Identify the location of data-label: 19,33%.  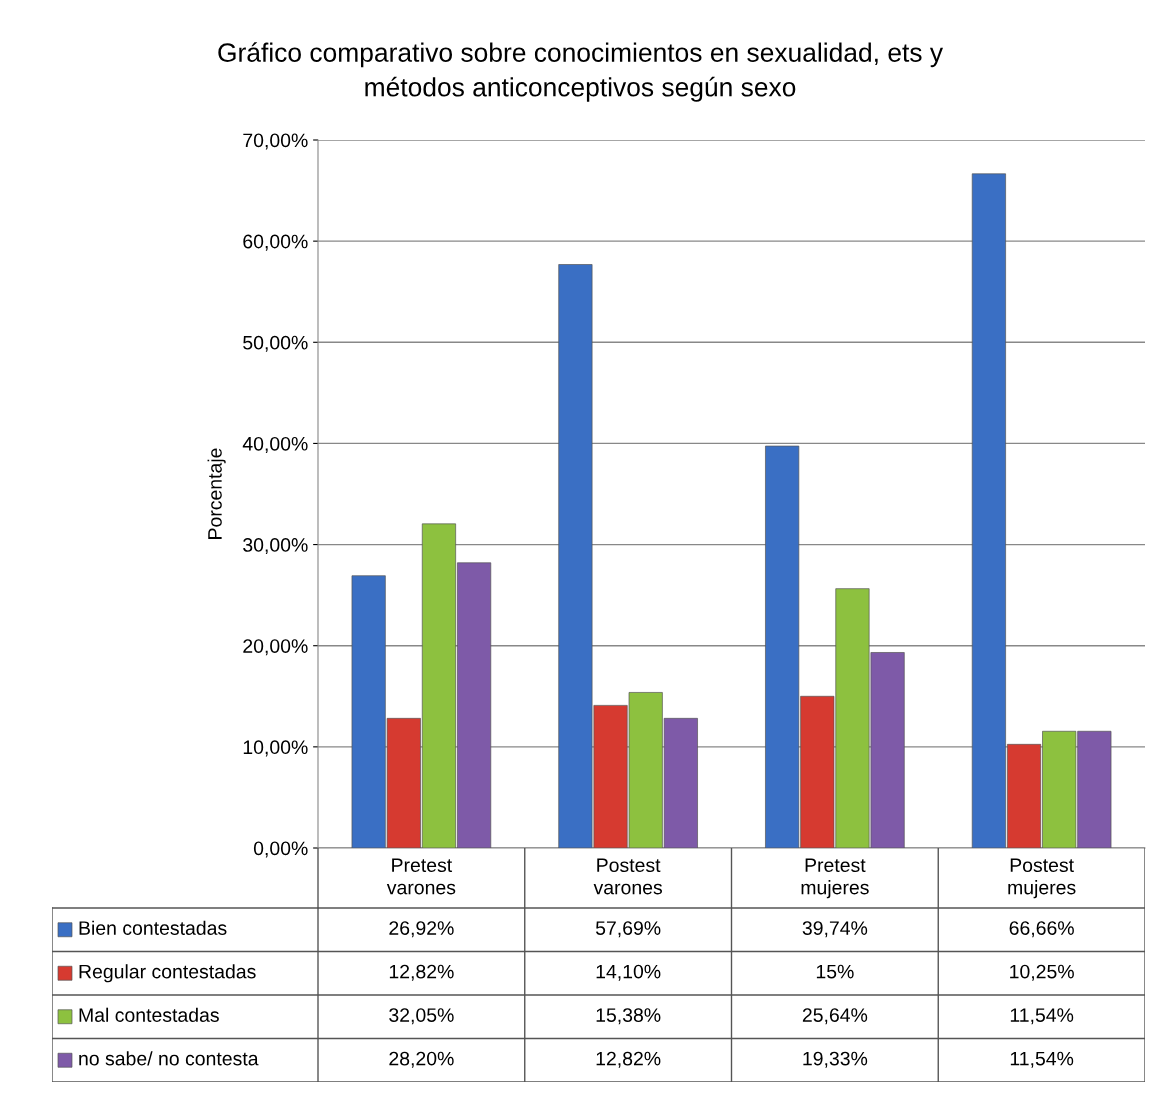
(835, 1059).